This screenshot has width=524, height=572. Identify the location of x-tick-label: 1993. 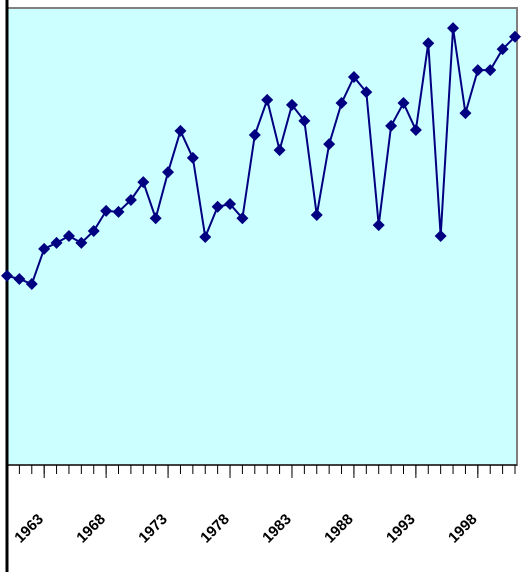
(401, 529).